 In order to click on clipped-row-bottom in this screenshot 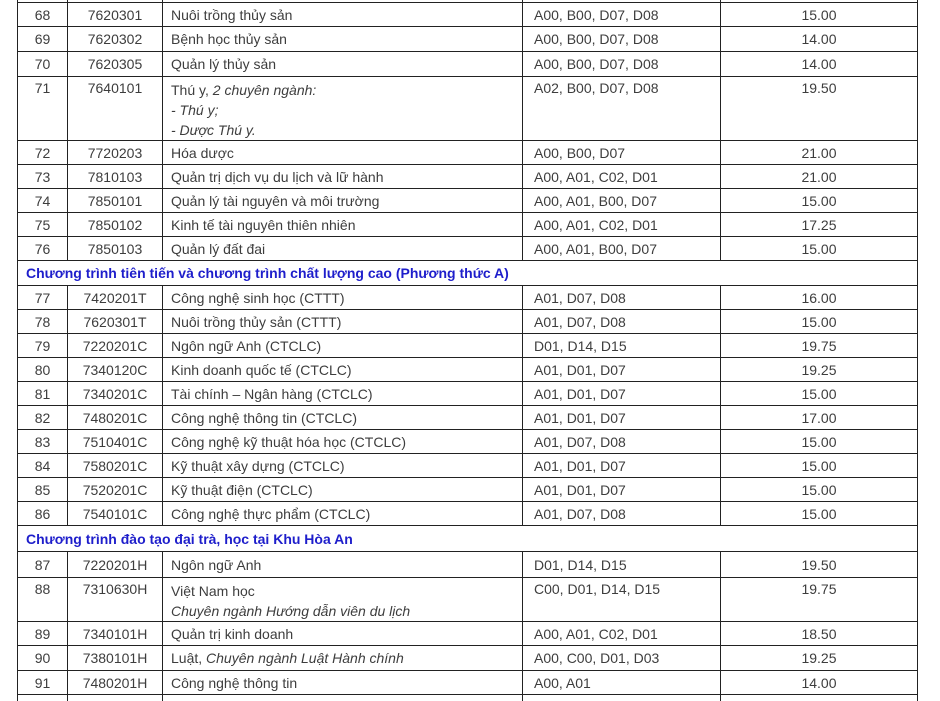, I will do `click(468, 698)`.